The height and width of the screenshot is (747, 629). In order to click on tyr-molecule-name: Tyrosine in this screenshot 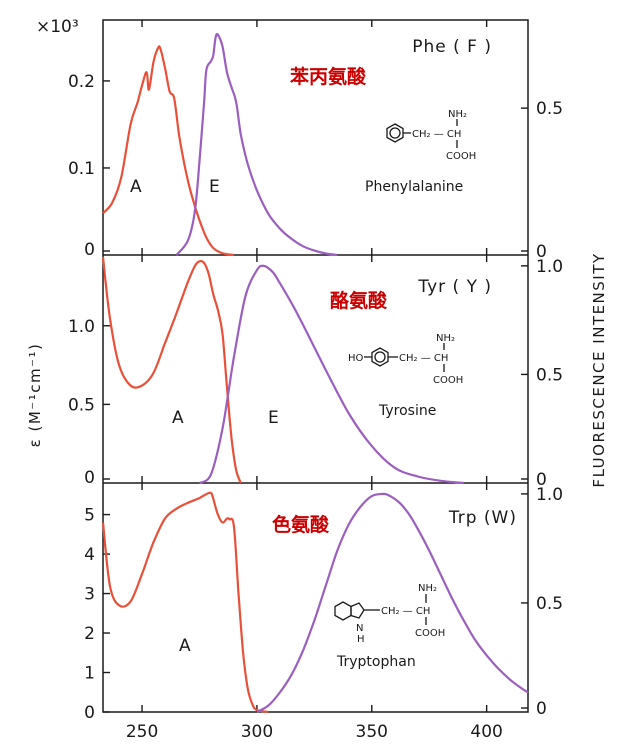, I will do `click(407, 411)`.